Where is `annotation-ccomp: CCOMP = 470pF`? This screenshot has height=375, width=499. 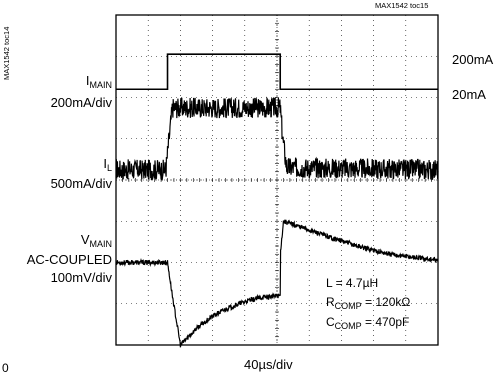 annotation-ccomp: CCOMP = 470pF is located at coordinates (368, 323).